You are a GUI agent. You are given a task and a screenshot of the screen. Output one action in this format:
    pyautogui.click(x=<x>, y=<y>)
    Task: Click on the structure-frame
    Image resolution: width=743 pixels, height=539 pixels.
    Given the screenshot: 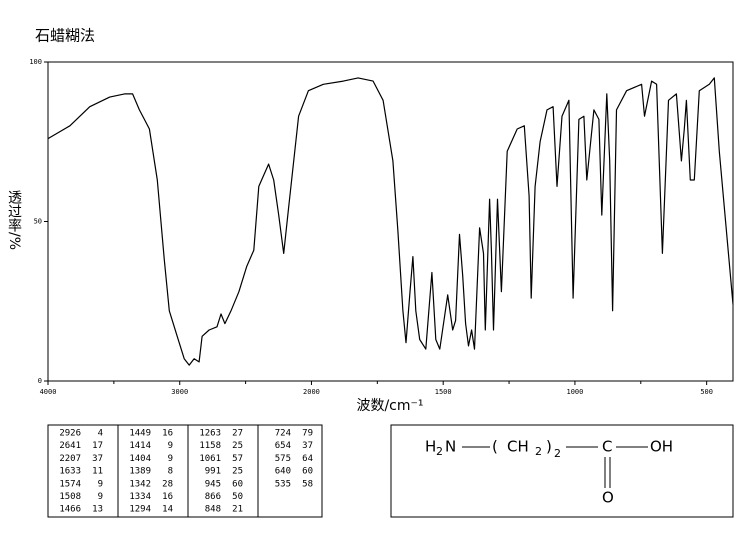 What is the action you would take?
    pyautogui.click(x=562, y=471)
    